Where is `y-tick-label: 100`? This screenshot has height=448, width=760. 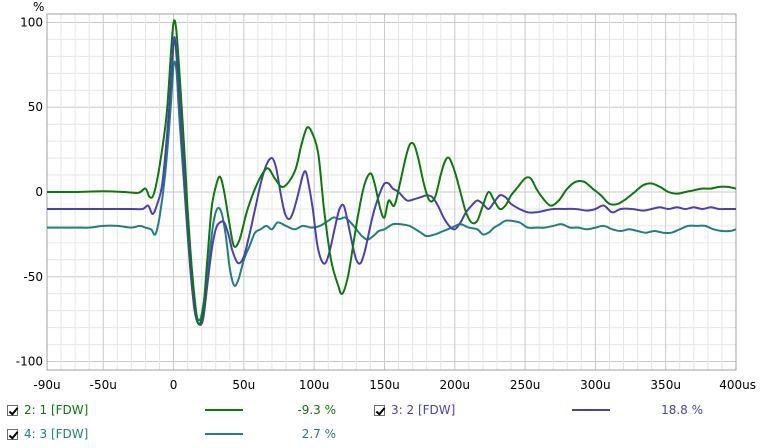 y-tick-label: 100 is located at coordinates (31, 22).